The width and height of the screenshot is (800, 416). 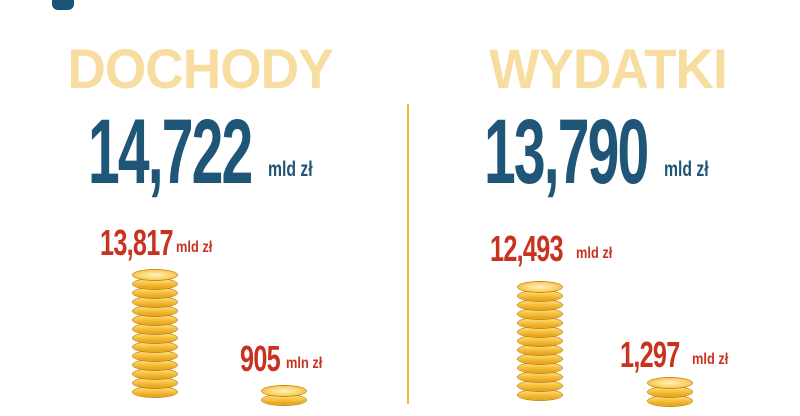 I want to click on expenses-item-2: 1,297 mld zł, so click(x=674, y=355).